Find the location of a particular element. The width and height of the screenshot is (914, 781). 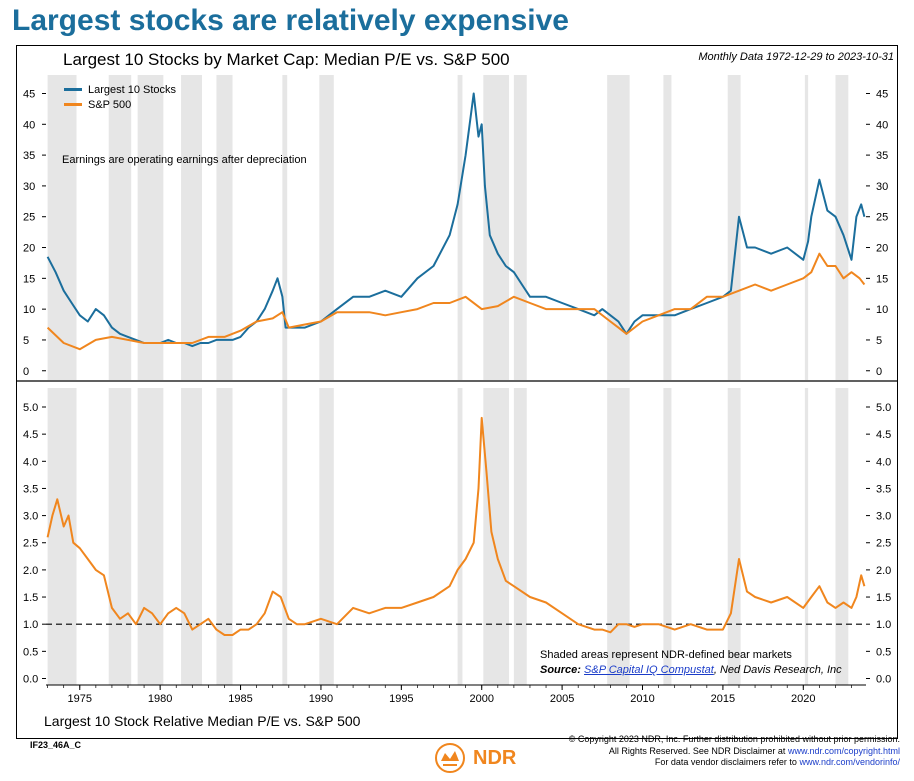

lower-ytick-left: 1.0 is located at coordinates (30, 625).